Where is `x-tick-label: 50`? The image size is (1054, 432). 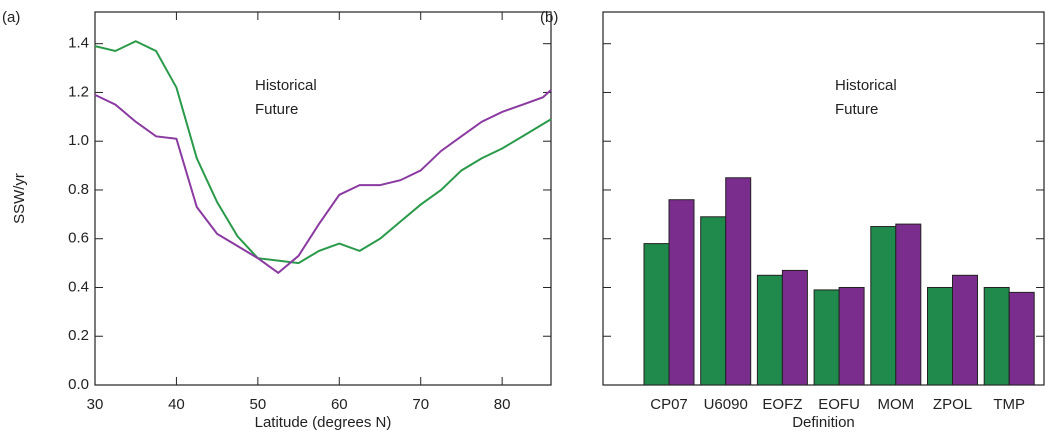 x-tick-label: 50 is located at coordinates (258, 404).